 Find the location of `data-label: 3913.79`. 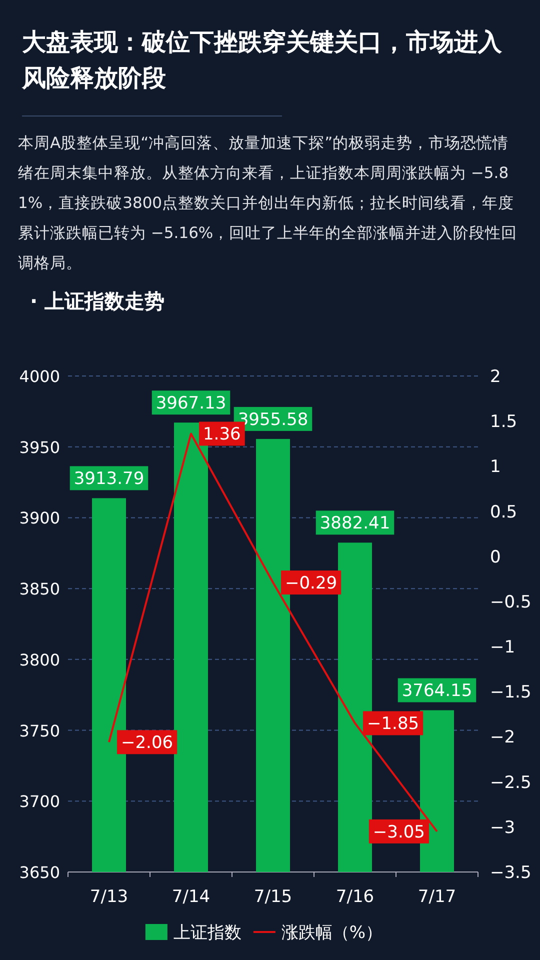

data-label: 3913.79 is located at coordinates (109, 479).